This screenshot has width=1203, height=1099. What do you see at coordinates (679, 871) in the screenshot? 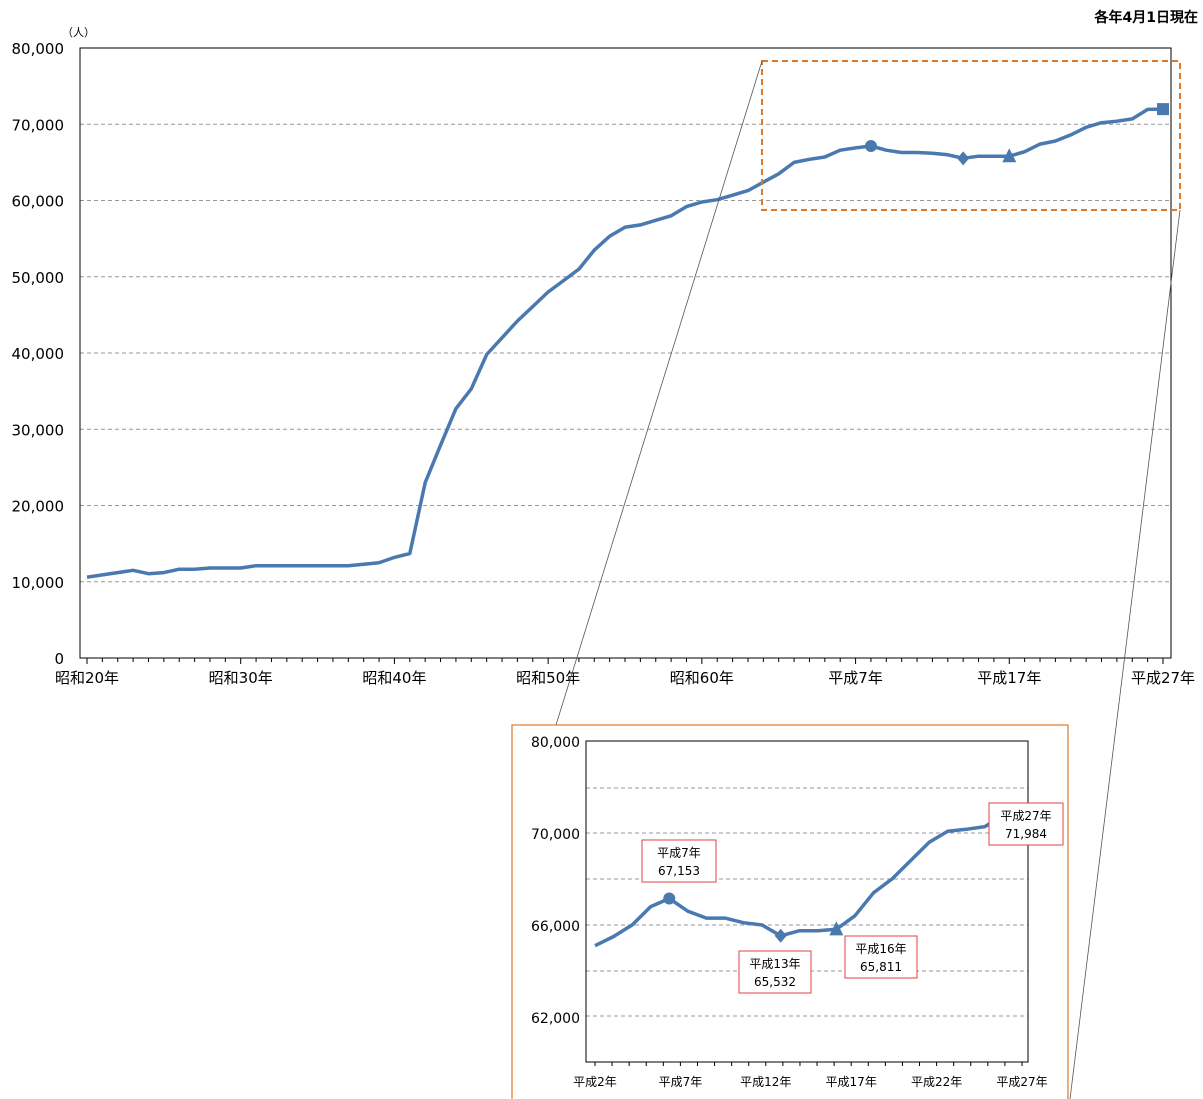
I see `callout-value: 67,153` at bounding box center [679, 871].